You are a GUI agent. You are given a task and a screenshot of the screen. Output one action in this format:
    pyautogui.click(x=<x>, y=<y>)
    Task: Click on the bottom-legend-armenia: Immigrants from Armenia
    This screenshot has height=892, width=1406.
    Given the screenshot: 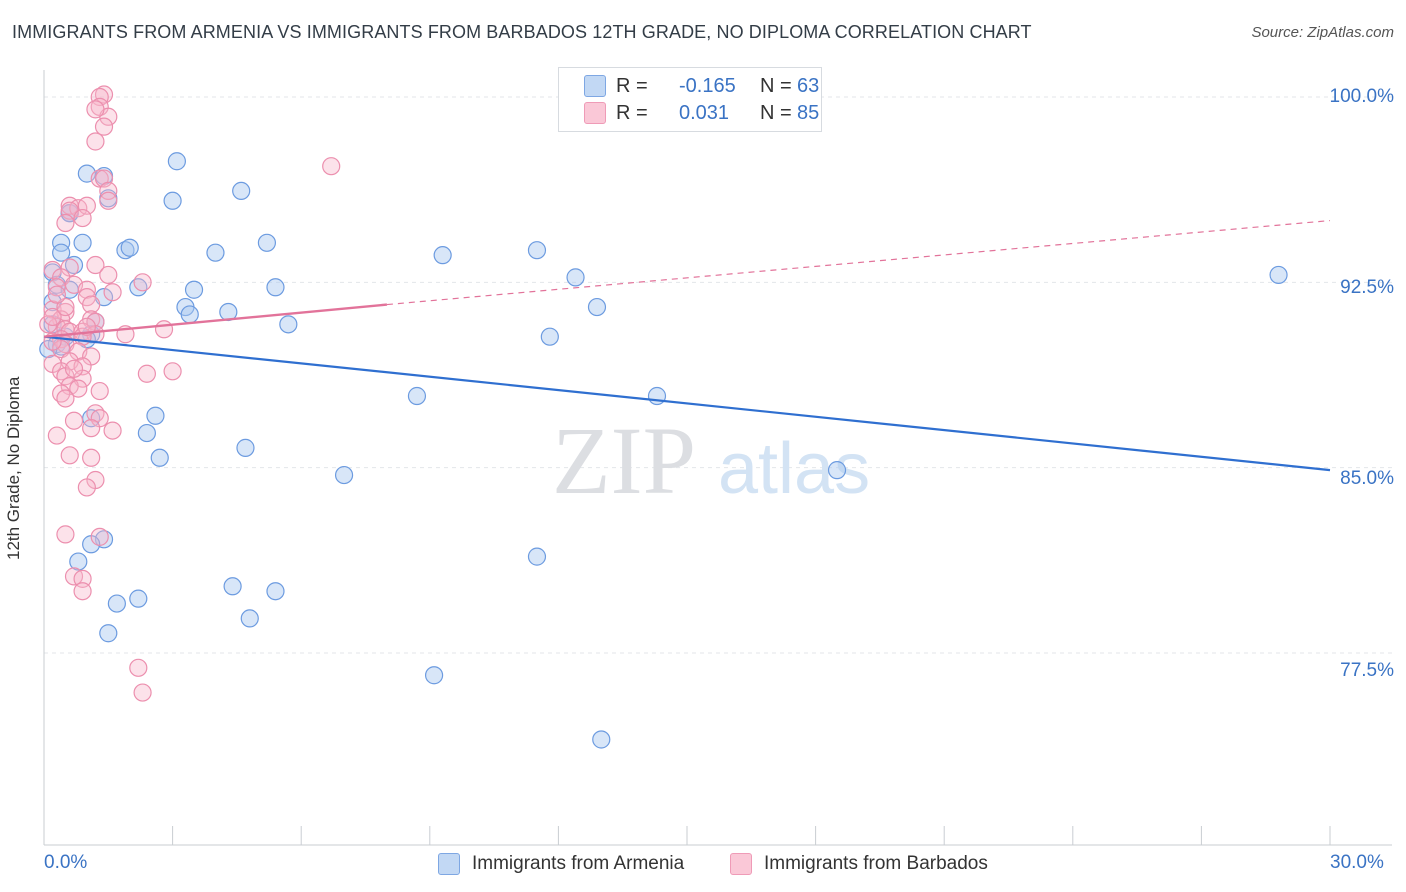 What is the action you would take?
    pyautogui.click(x=561, y=864)
    